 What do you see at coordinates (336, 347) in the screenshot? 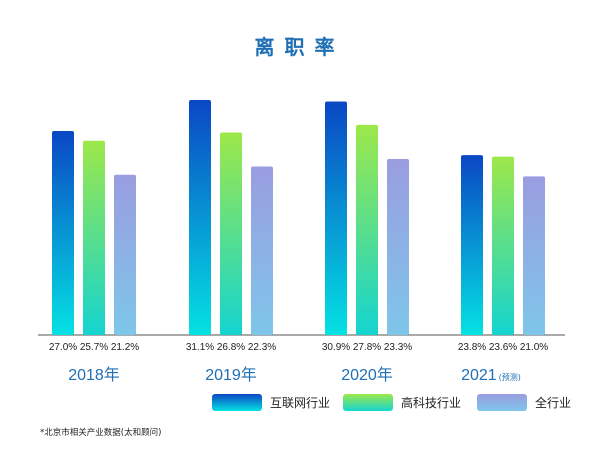
I see `value-label: 30.9%` at bounding box center [336, 347].